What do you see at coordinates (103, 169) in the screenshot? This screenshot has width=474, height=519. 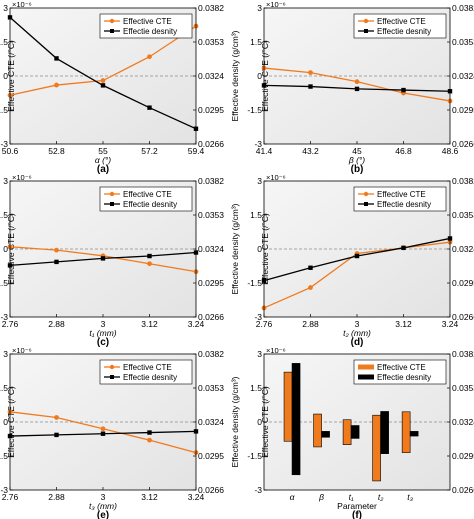 I see `panel-label: (a)` at bounding box center [103, 169].